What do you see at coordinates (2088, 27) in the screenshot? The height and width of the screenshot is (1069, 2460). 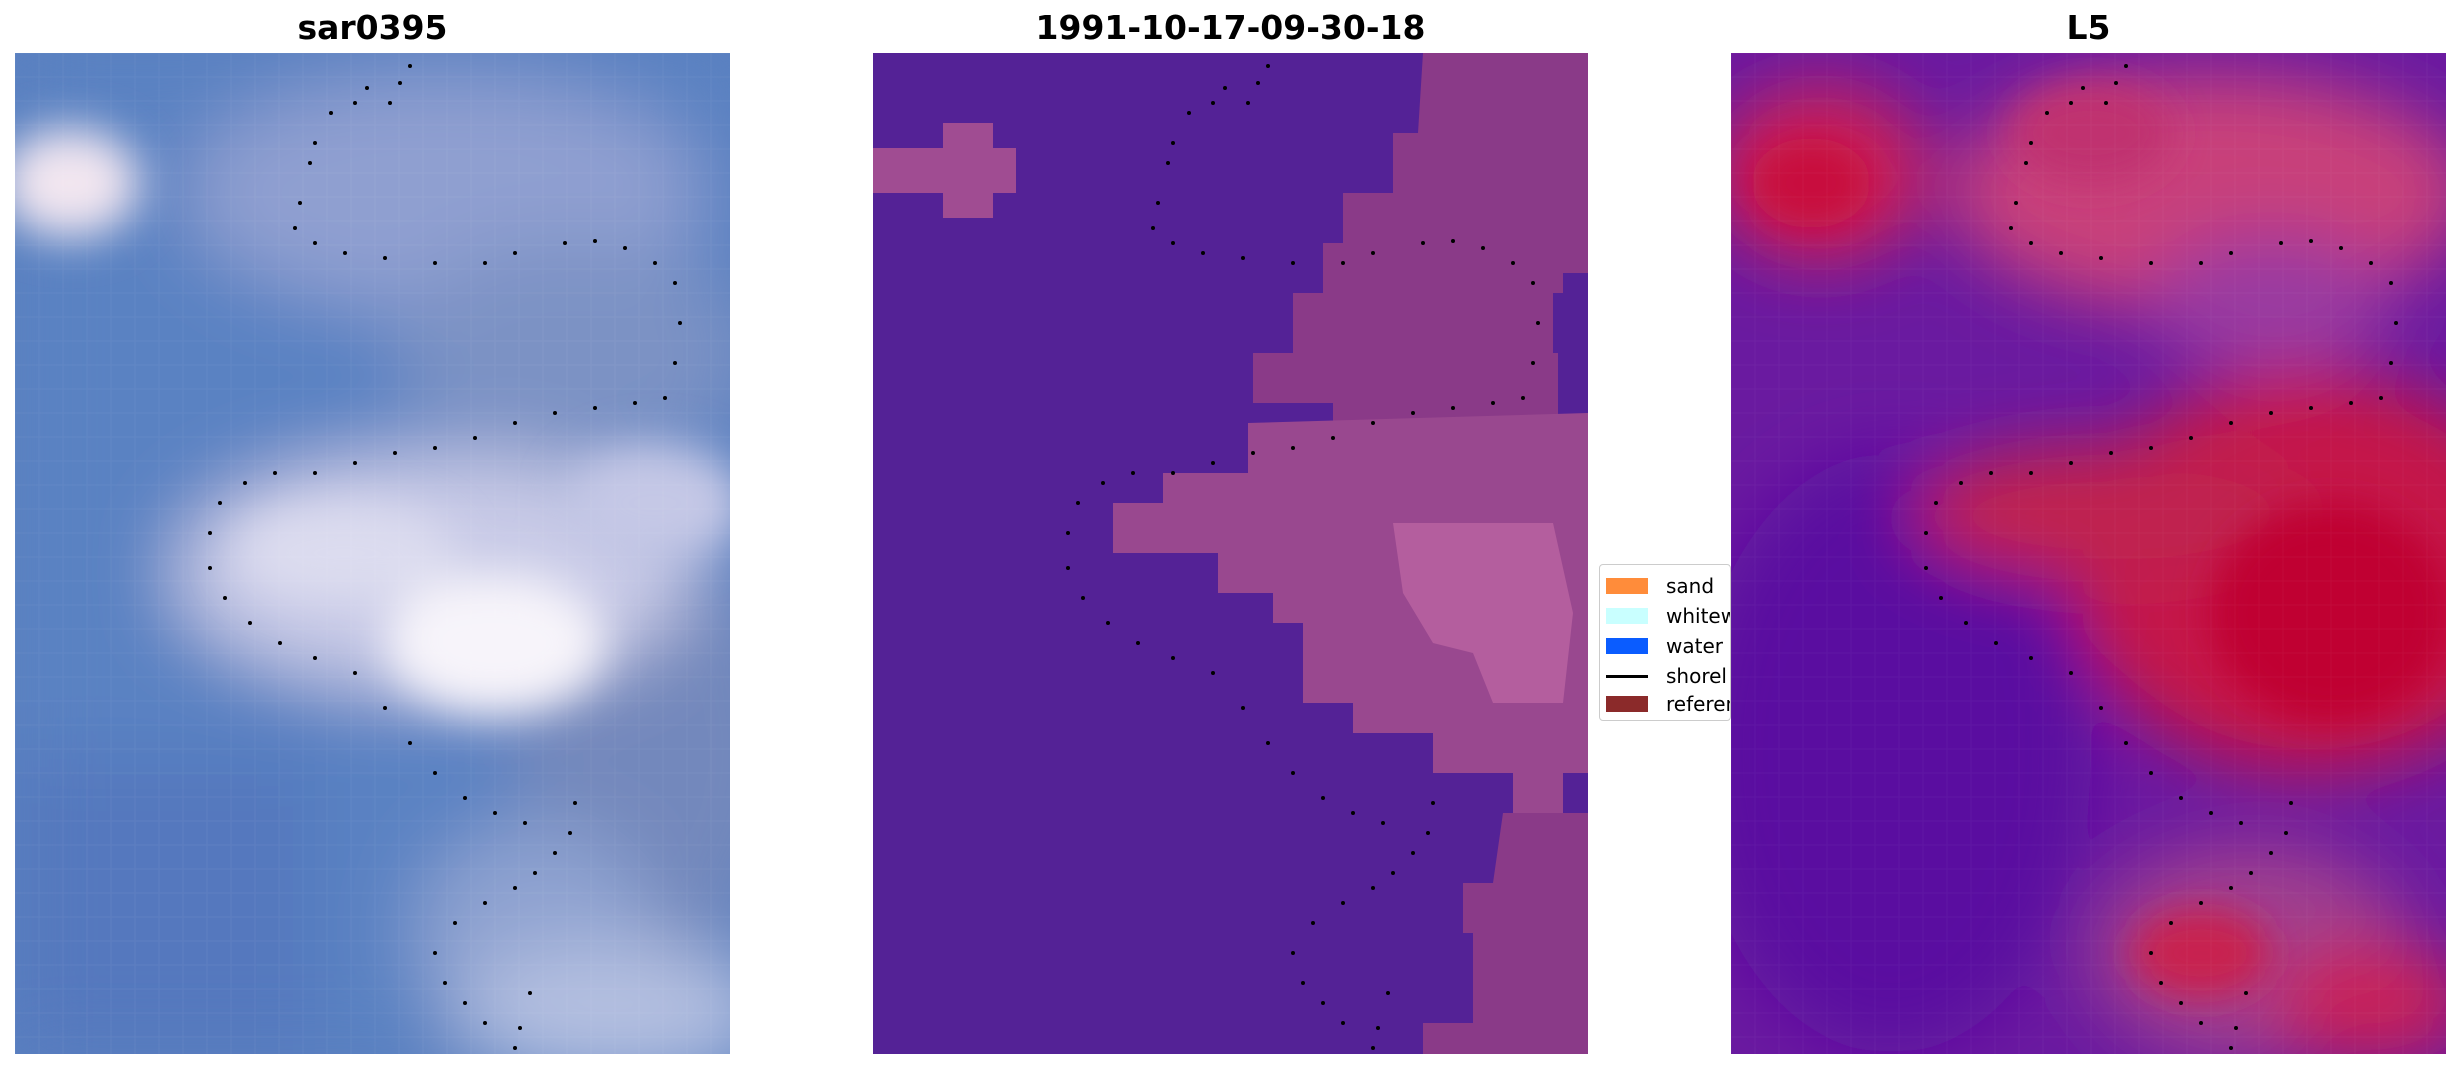 I see `panel-title-right: L5` at bounding box center [2088, 27].